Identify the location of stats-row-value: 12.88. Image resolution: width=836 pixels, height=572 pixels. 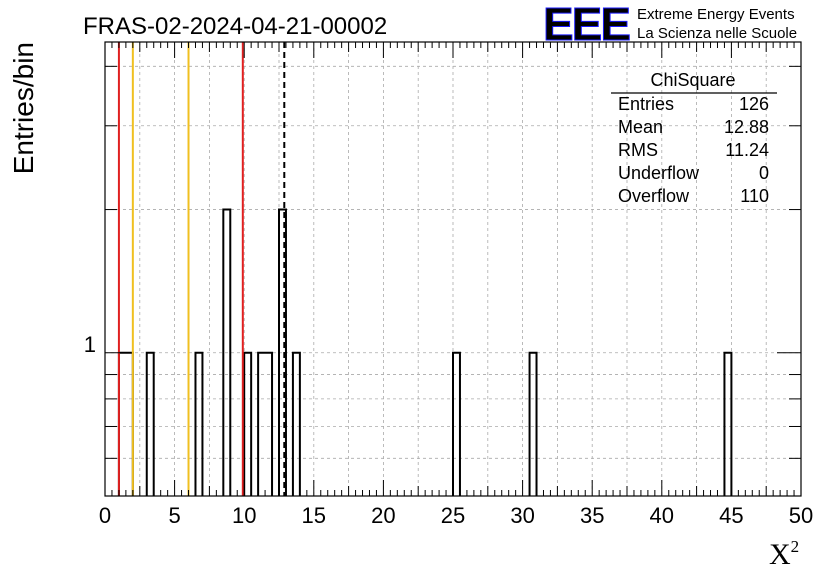
(746, 127).